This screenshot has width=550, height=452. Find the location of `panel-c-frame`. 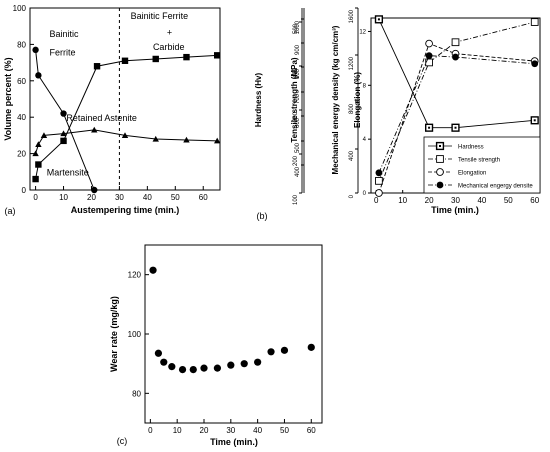

panel-c-frame is located at coordinates (233, 334).